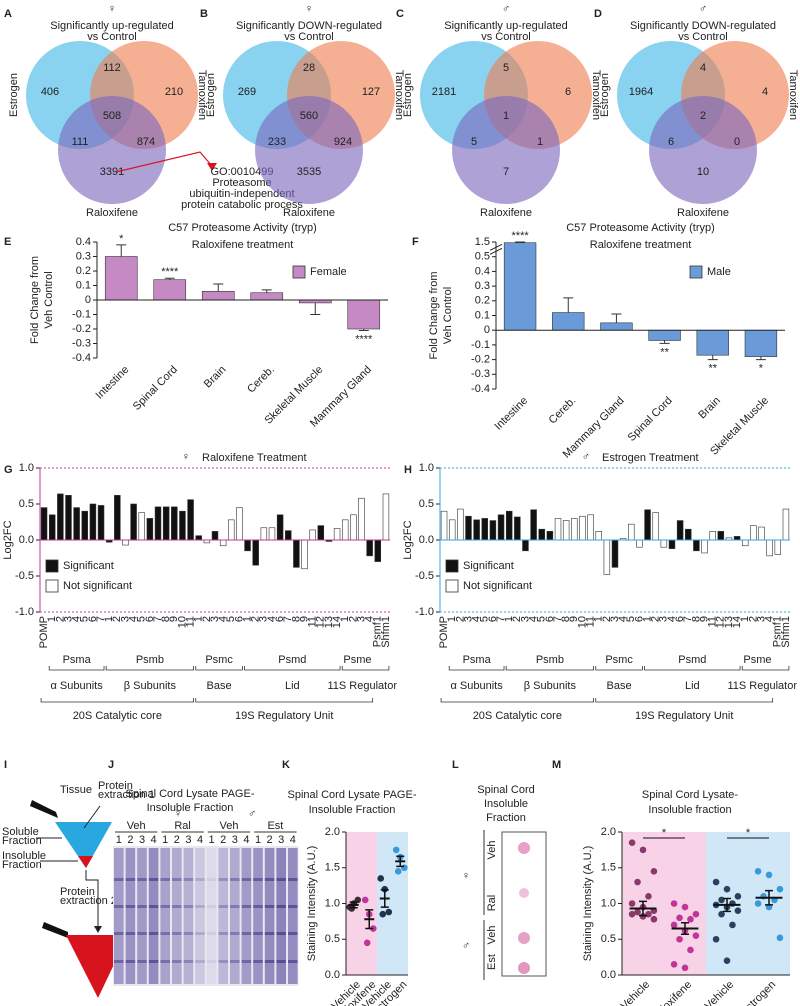 The width and height of the screenshot is (800, 1006). Describe the element at coordinates (345, 619) in the screenshot. I see `x-tick-label: 1` at that location.